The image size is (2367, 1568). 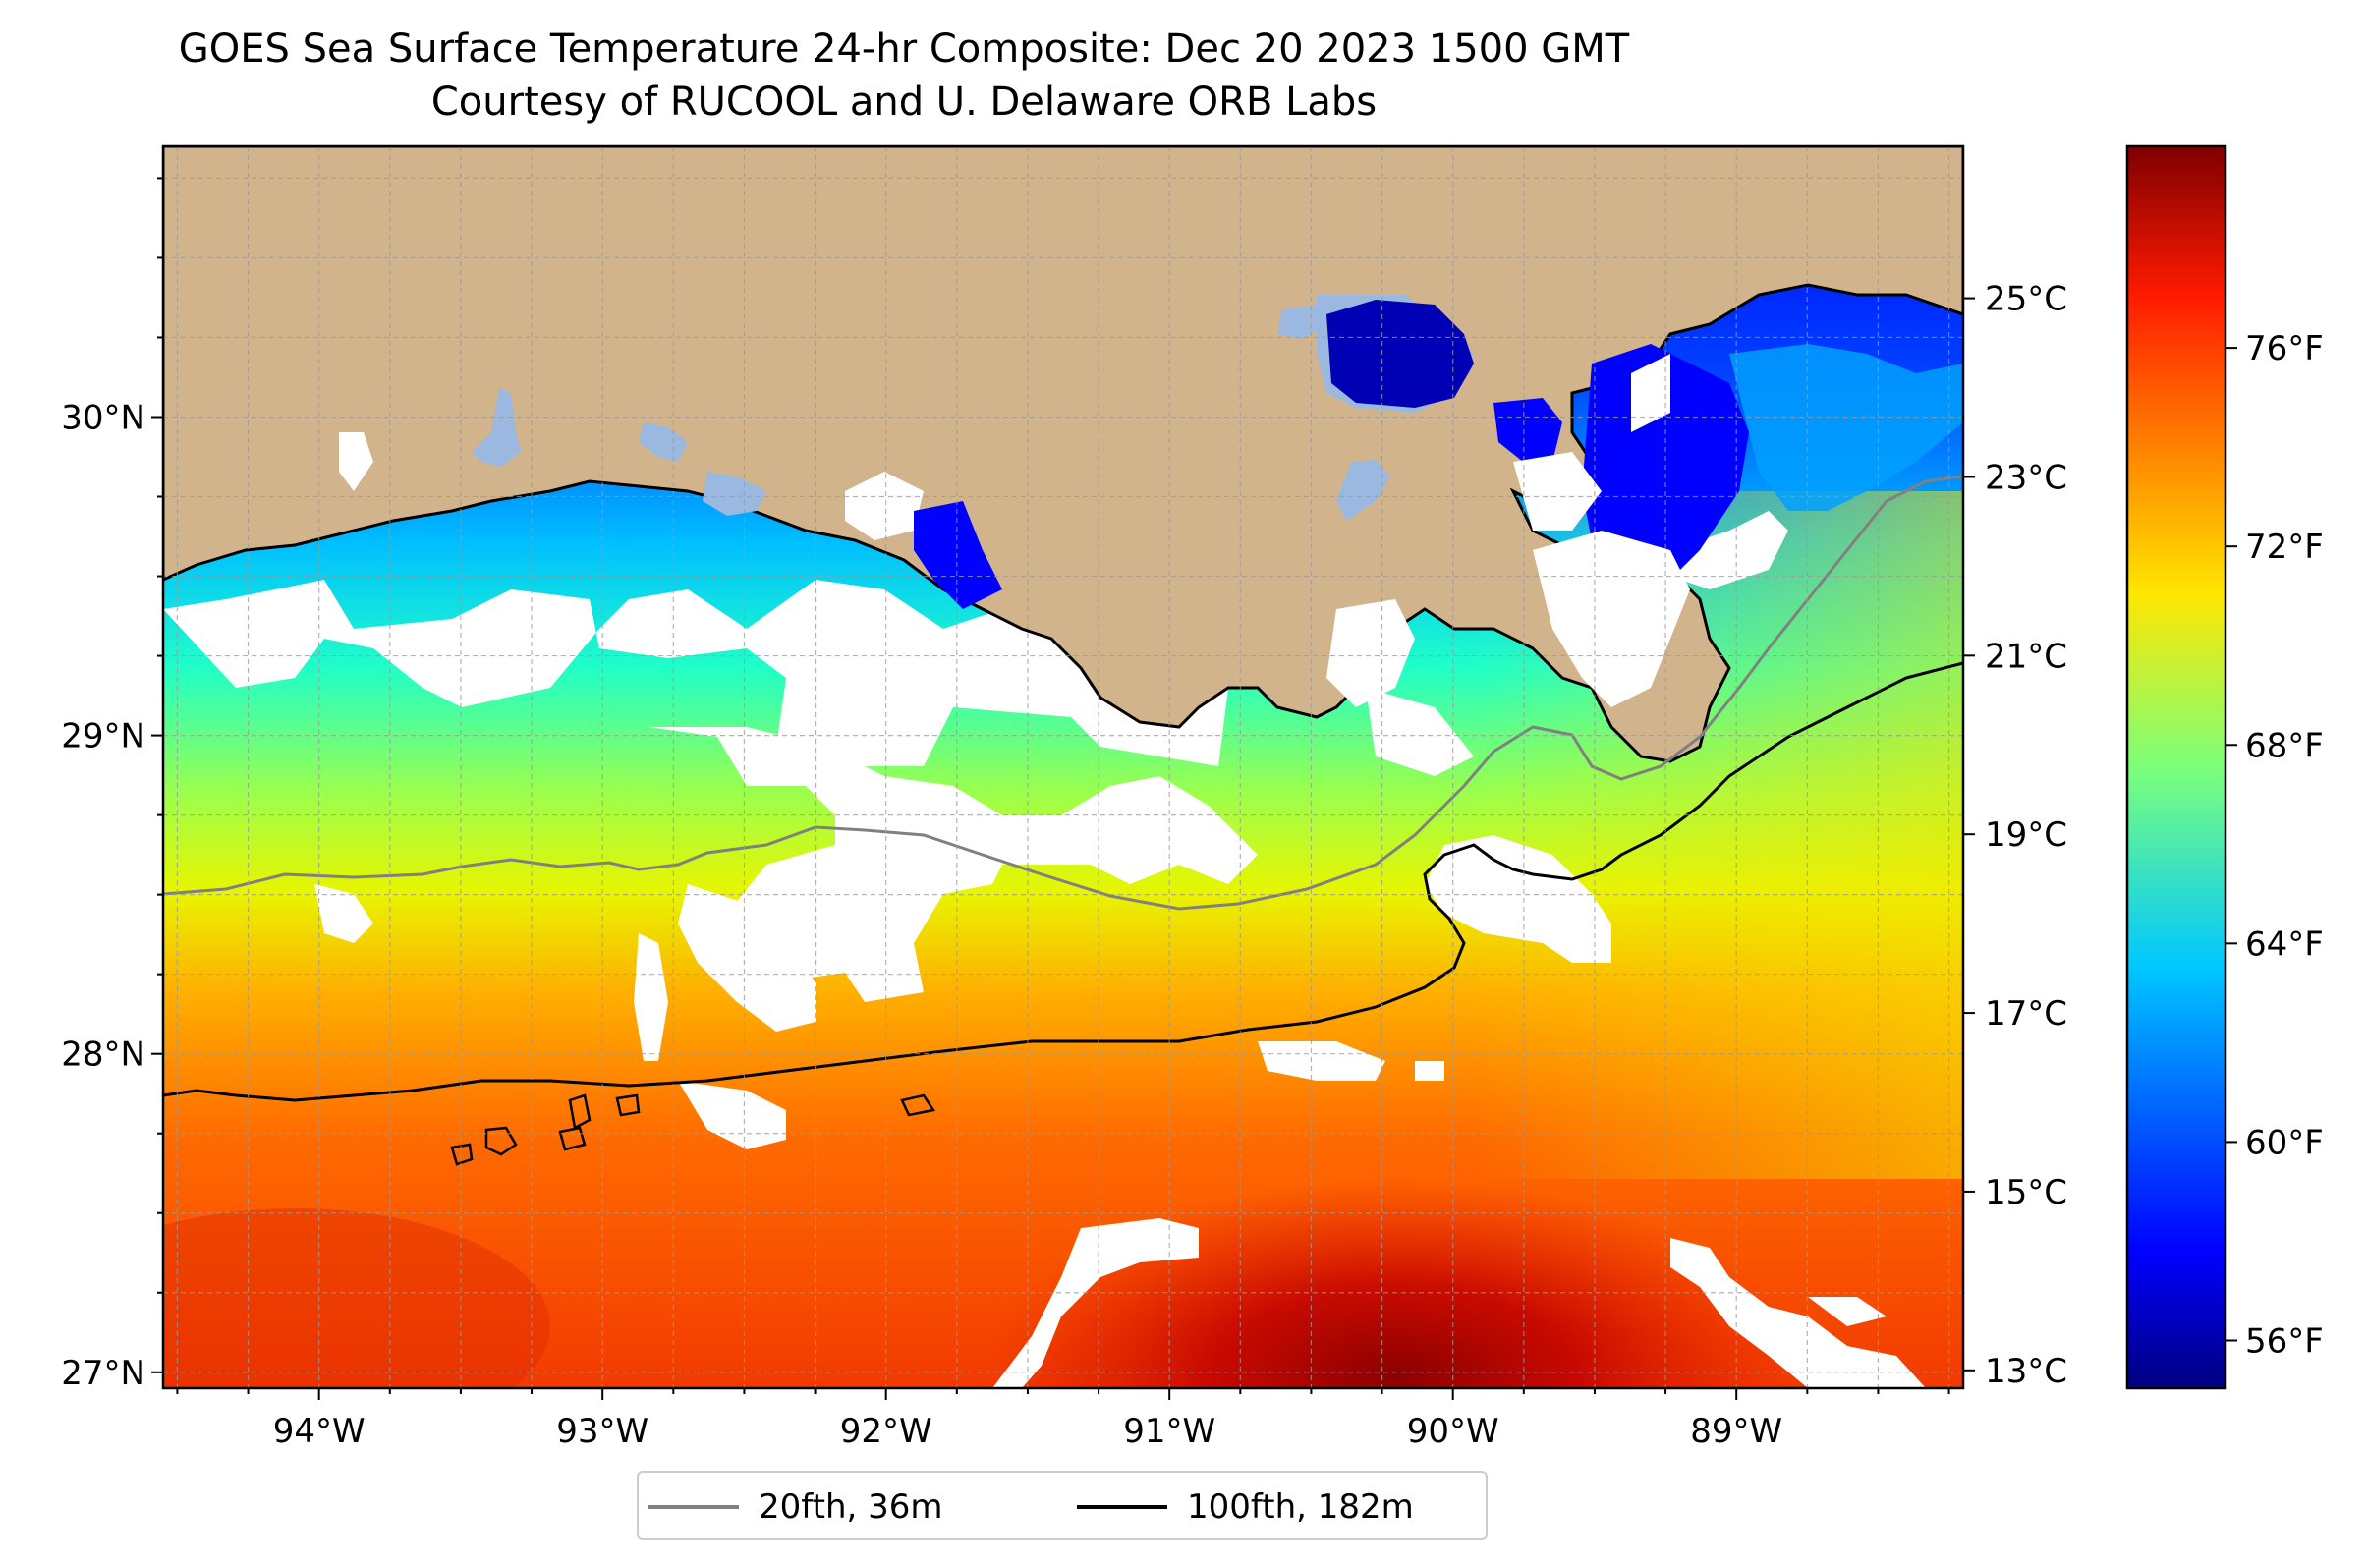 I want to click on fahrenheit-tick-label: 76°F, so click(x=2284, y=348).